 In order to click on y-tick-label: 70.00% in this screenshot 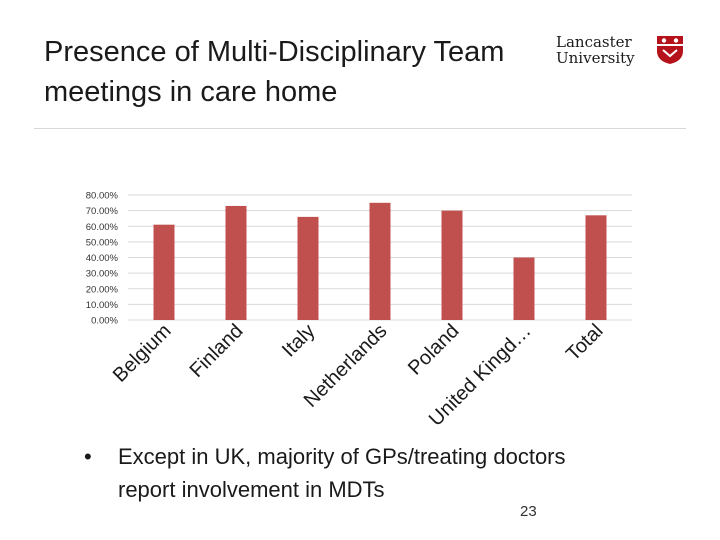, I will do `click(102, 211)`.